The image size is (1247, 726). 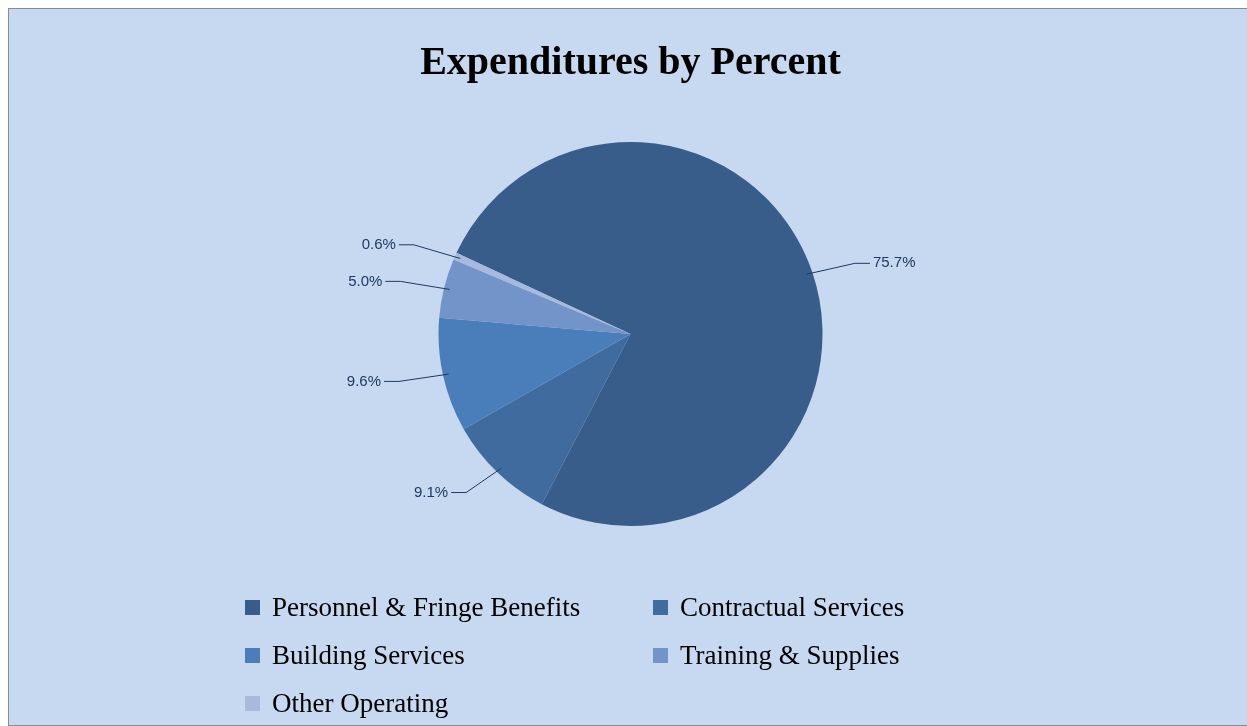 I want to click on chart-title: Expenditures by Percent, so click(x=630, y=60).